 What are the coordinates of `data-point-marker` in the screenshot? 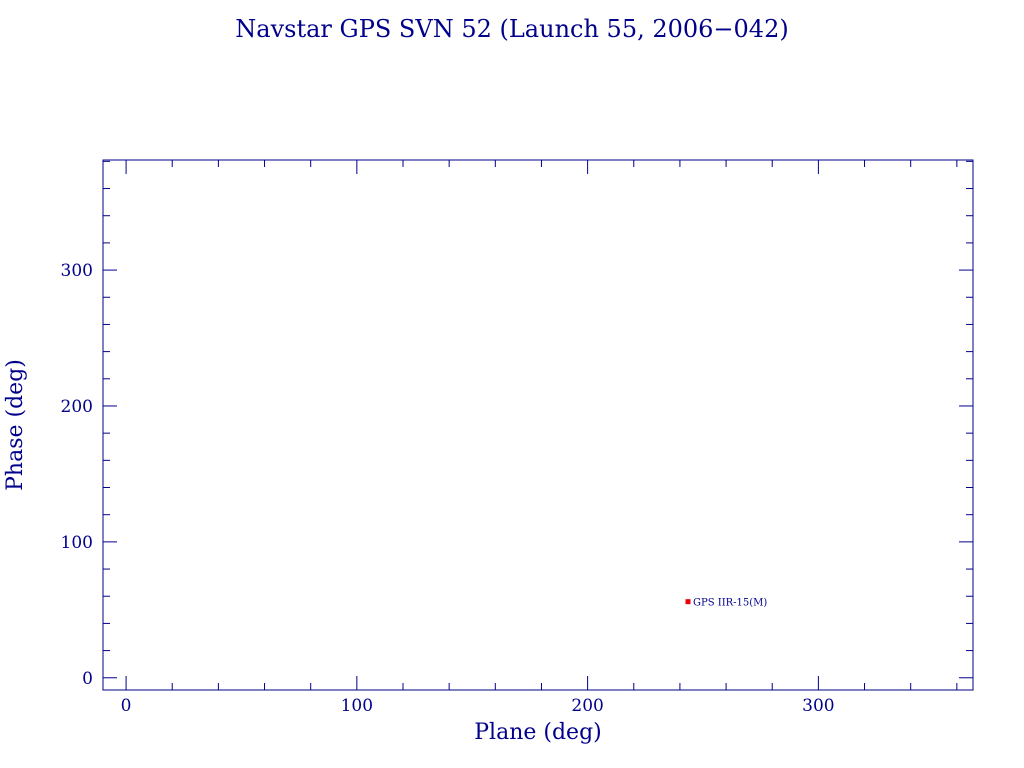 It's located at (688, 602).